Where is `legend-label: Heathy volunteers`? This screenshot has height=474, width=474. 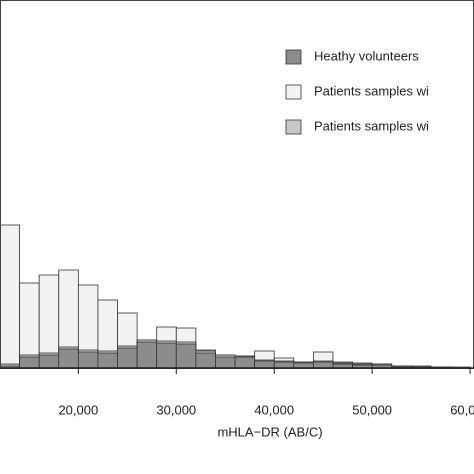 legend-label: Heathy volunteers is located at coordinates (366, 55).